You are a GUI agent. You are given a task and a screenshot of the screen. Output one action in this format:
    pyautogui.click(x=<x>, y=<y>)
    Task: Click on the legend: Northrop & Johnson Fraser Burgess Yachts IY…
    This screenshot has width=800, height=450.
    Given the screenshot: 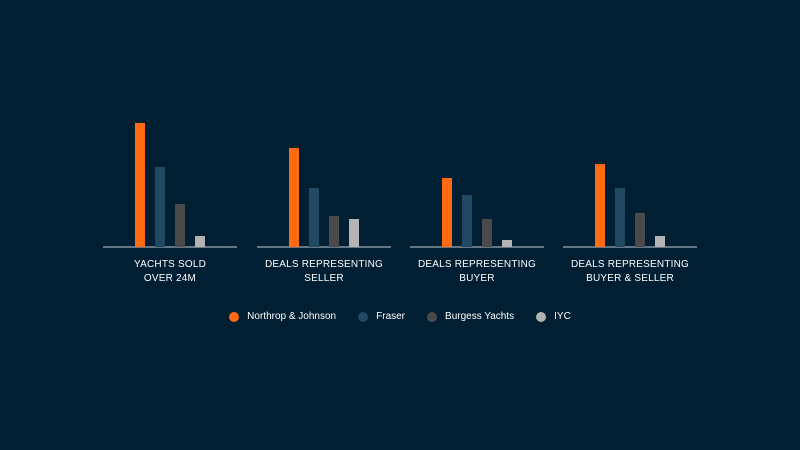 What is the action you would take?
    pyautogui.click(x=400, y=316)
    